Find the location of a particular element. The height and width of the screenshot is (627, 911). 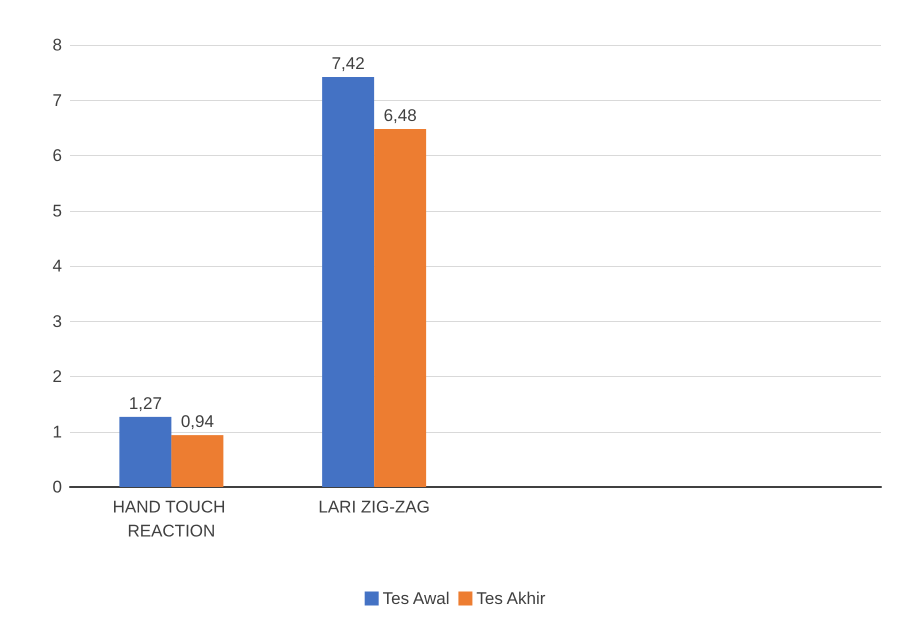

y-tick-label: 8 is located at coordinates (57, 45).